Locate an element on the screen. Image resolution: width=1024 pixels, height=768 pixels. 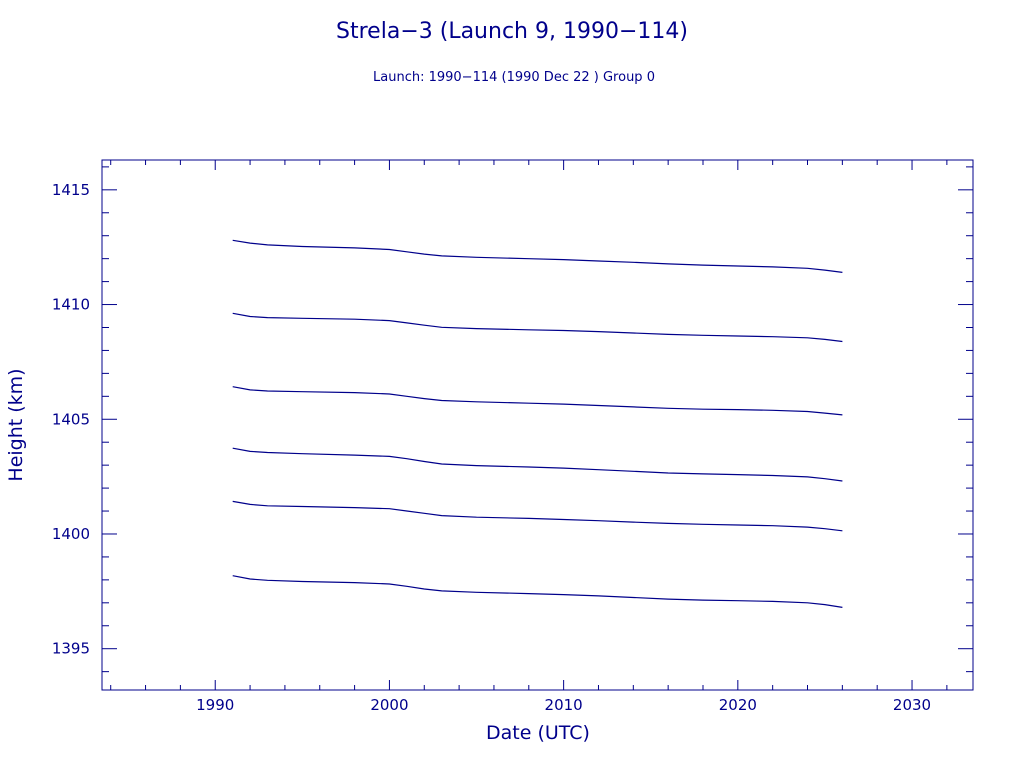
y-tick-labels: 1395 1400 1405 1410 1415 is located at coordinates (71, 419).